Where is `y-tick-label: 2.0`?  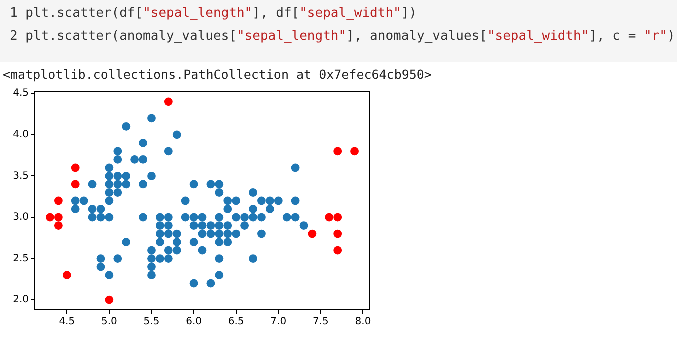
y-tick-label: 2.0 is located at coordinates (21, 300).